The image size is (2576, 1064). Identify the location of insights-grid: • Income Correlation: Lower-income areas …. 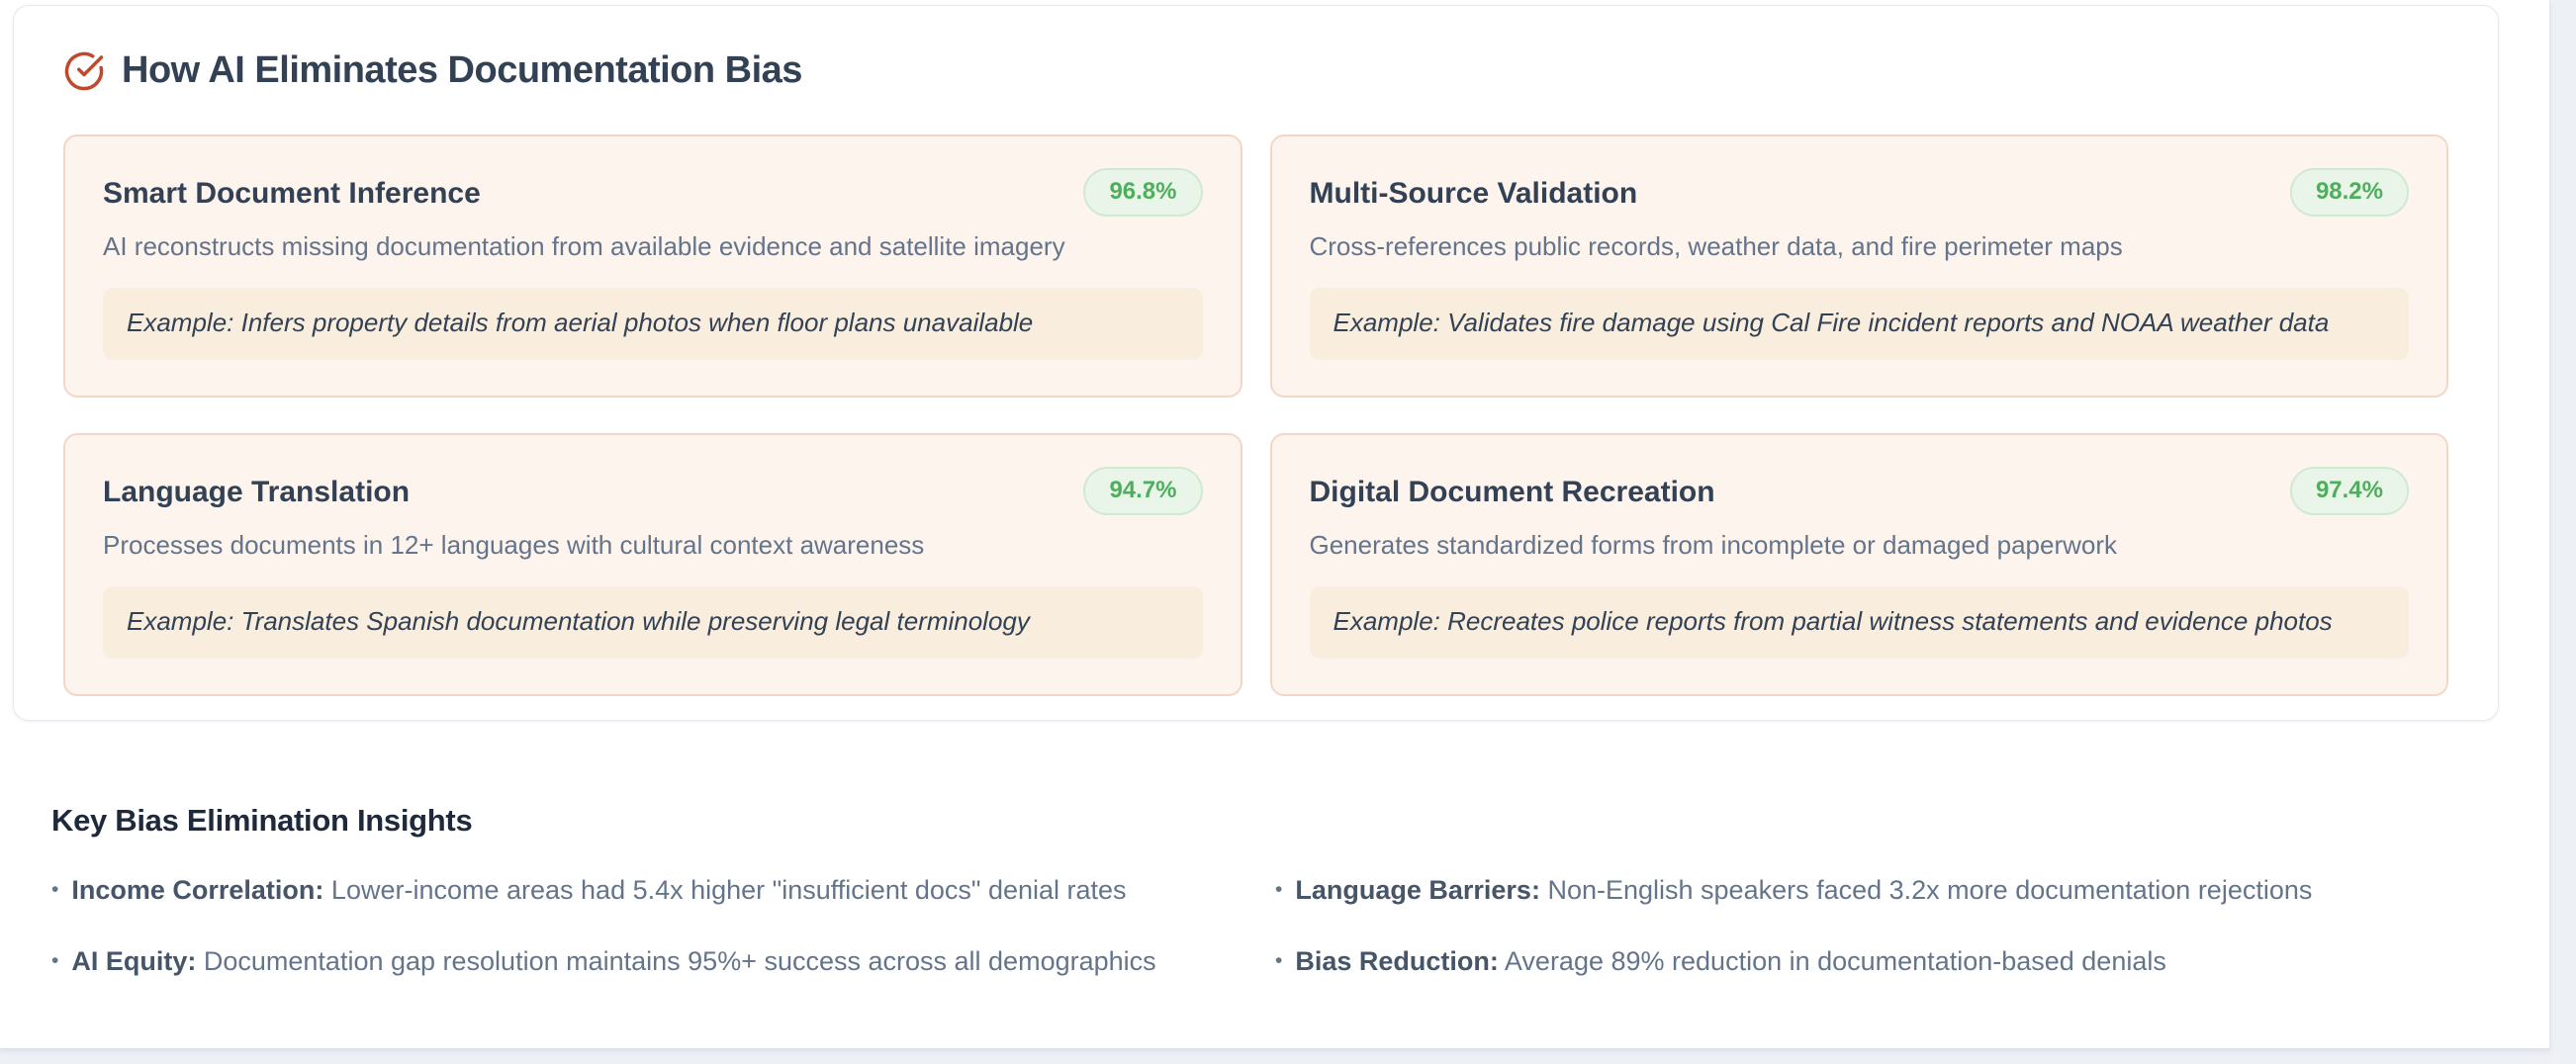
(1275, 926).